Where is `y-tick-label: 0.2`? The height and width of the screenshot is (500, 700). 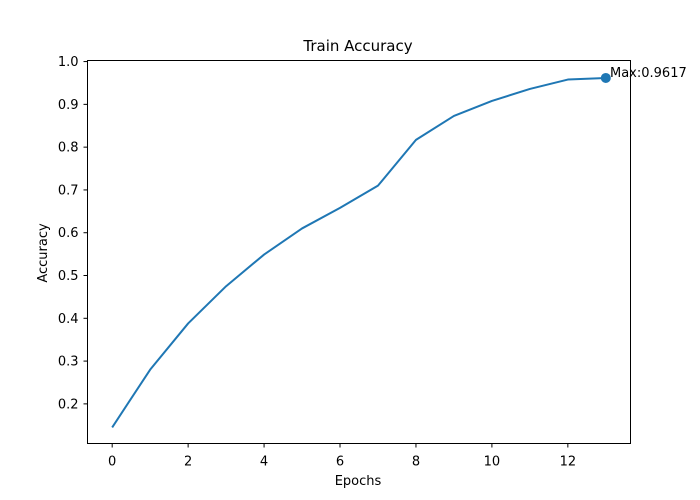 y-tick-label: 0.2 is located at coordinates (68, 404).